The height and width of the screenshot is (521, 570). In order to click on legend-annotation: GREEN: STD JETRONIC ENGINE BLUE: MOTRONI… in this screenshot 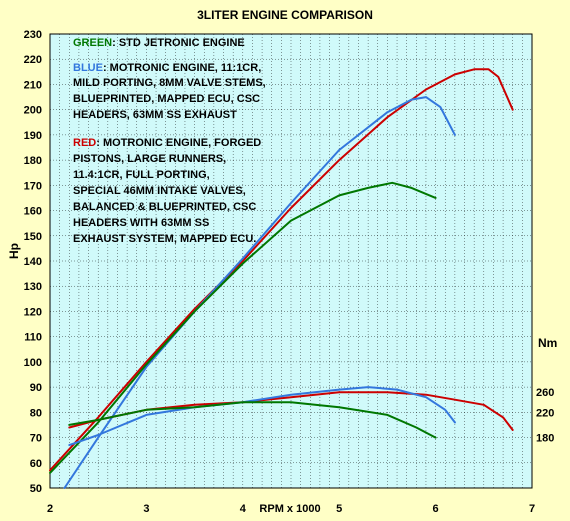, I will do `click(169, 141)`.